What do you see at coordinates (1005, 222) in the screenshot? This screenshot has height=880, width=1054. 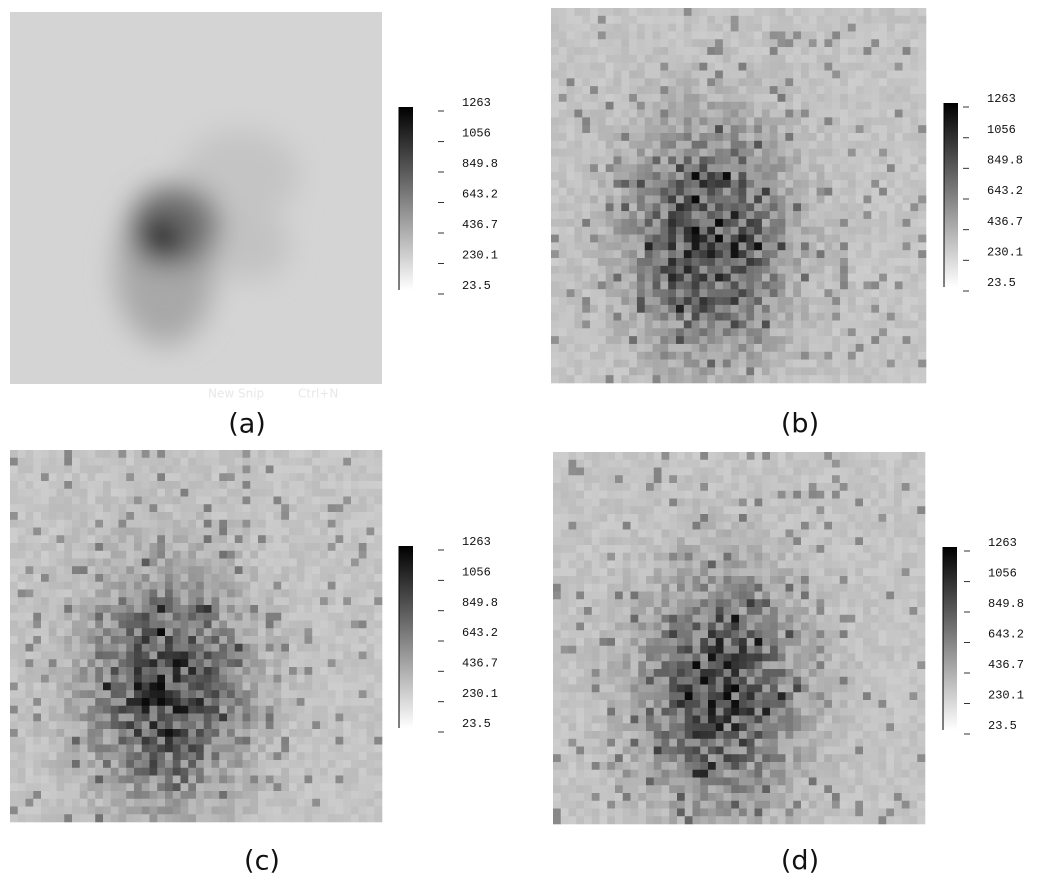 I see `colorbar-tick-label: 436.7` at bounding box center [1005, 222].